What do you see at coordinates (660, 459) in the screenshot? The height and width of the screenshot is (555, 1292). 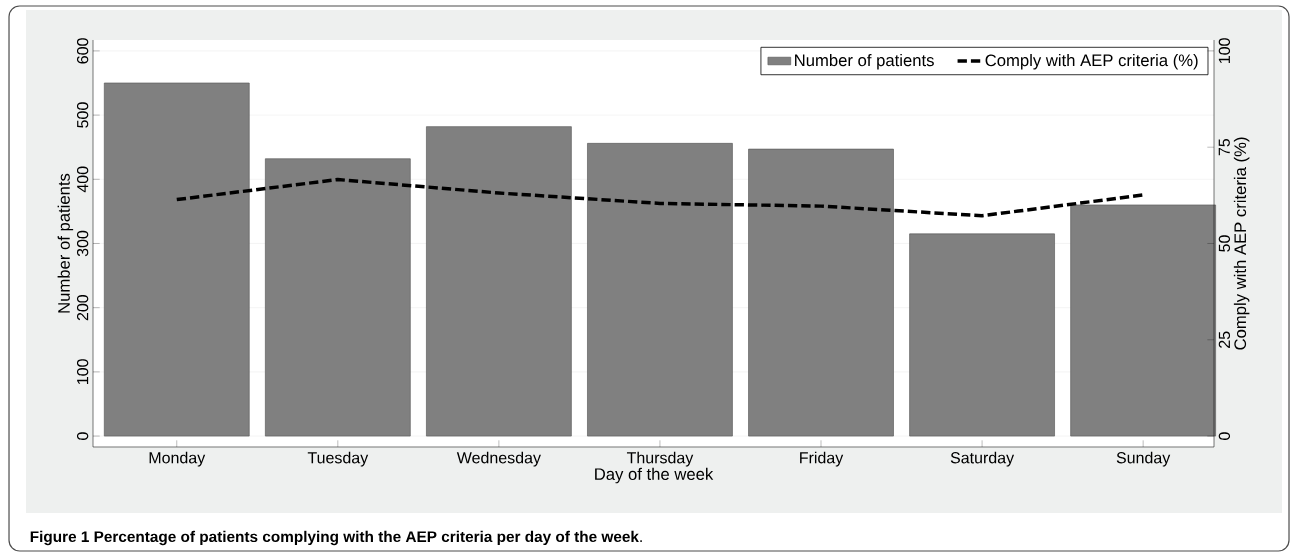 I see `x-tick-label: Thursday` at bounding box center [660, 459].